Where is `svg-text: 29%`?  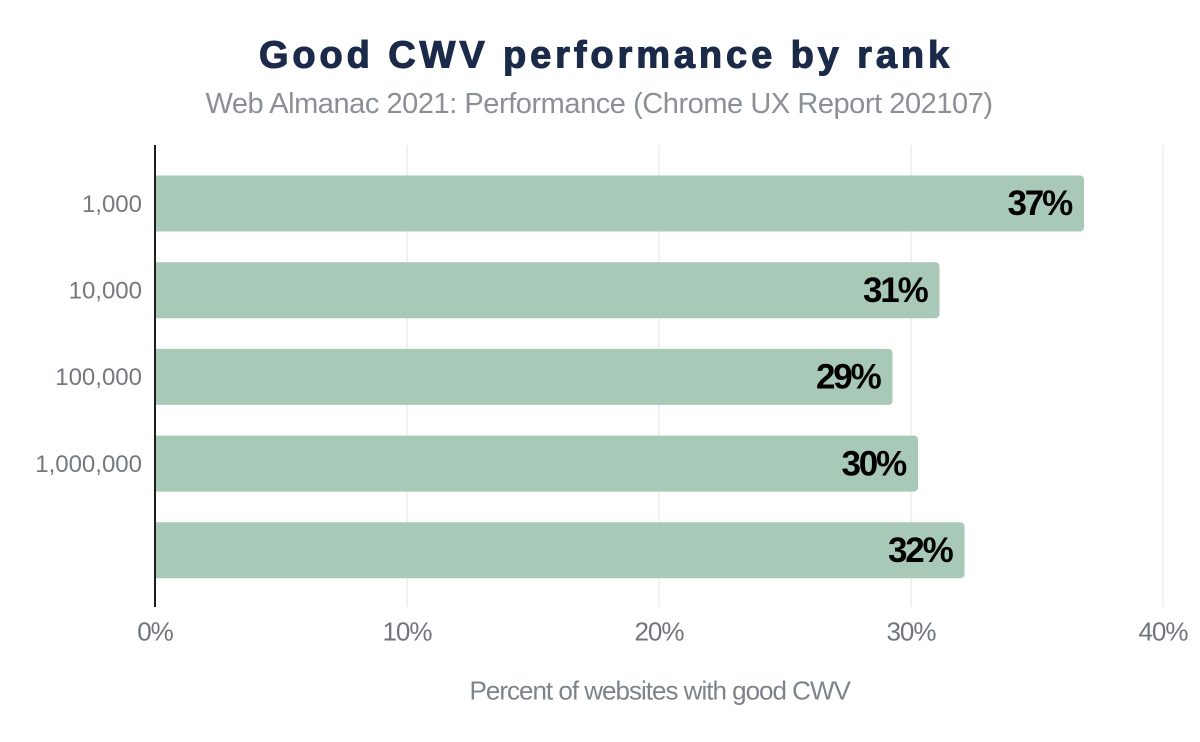
svg-text: 29% is located at coordinates (849, 377).